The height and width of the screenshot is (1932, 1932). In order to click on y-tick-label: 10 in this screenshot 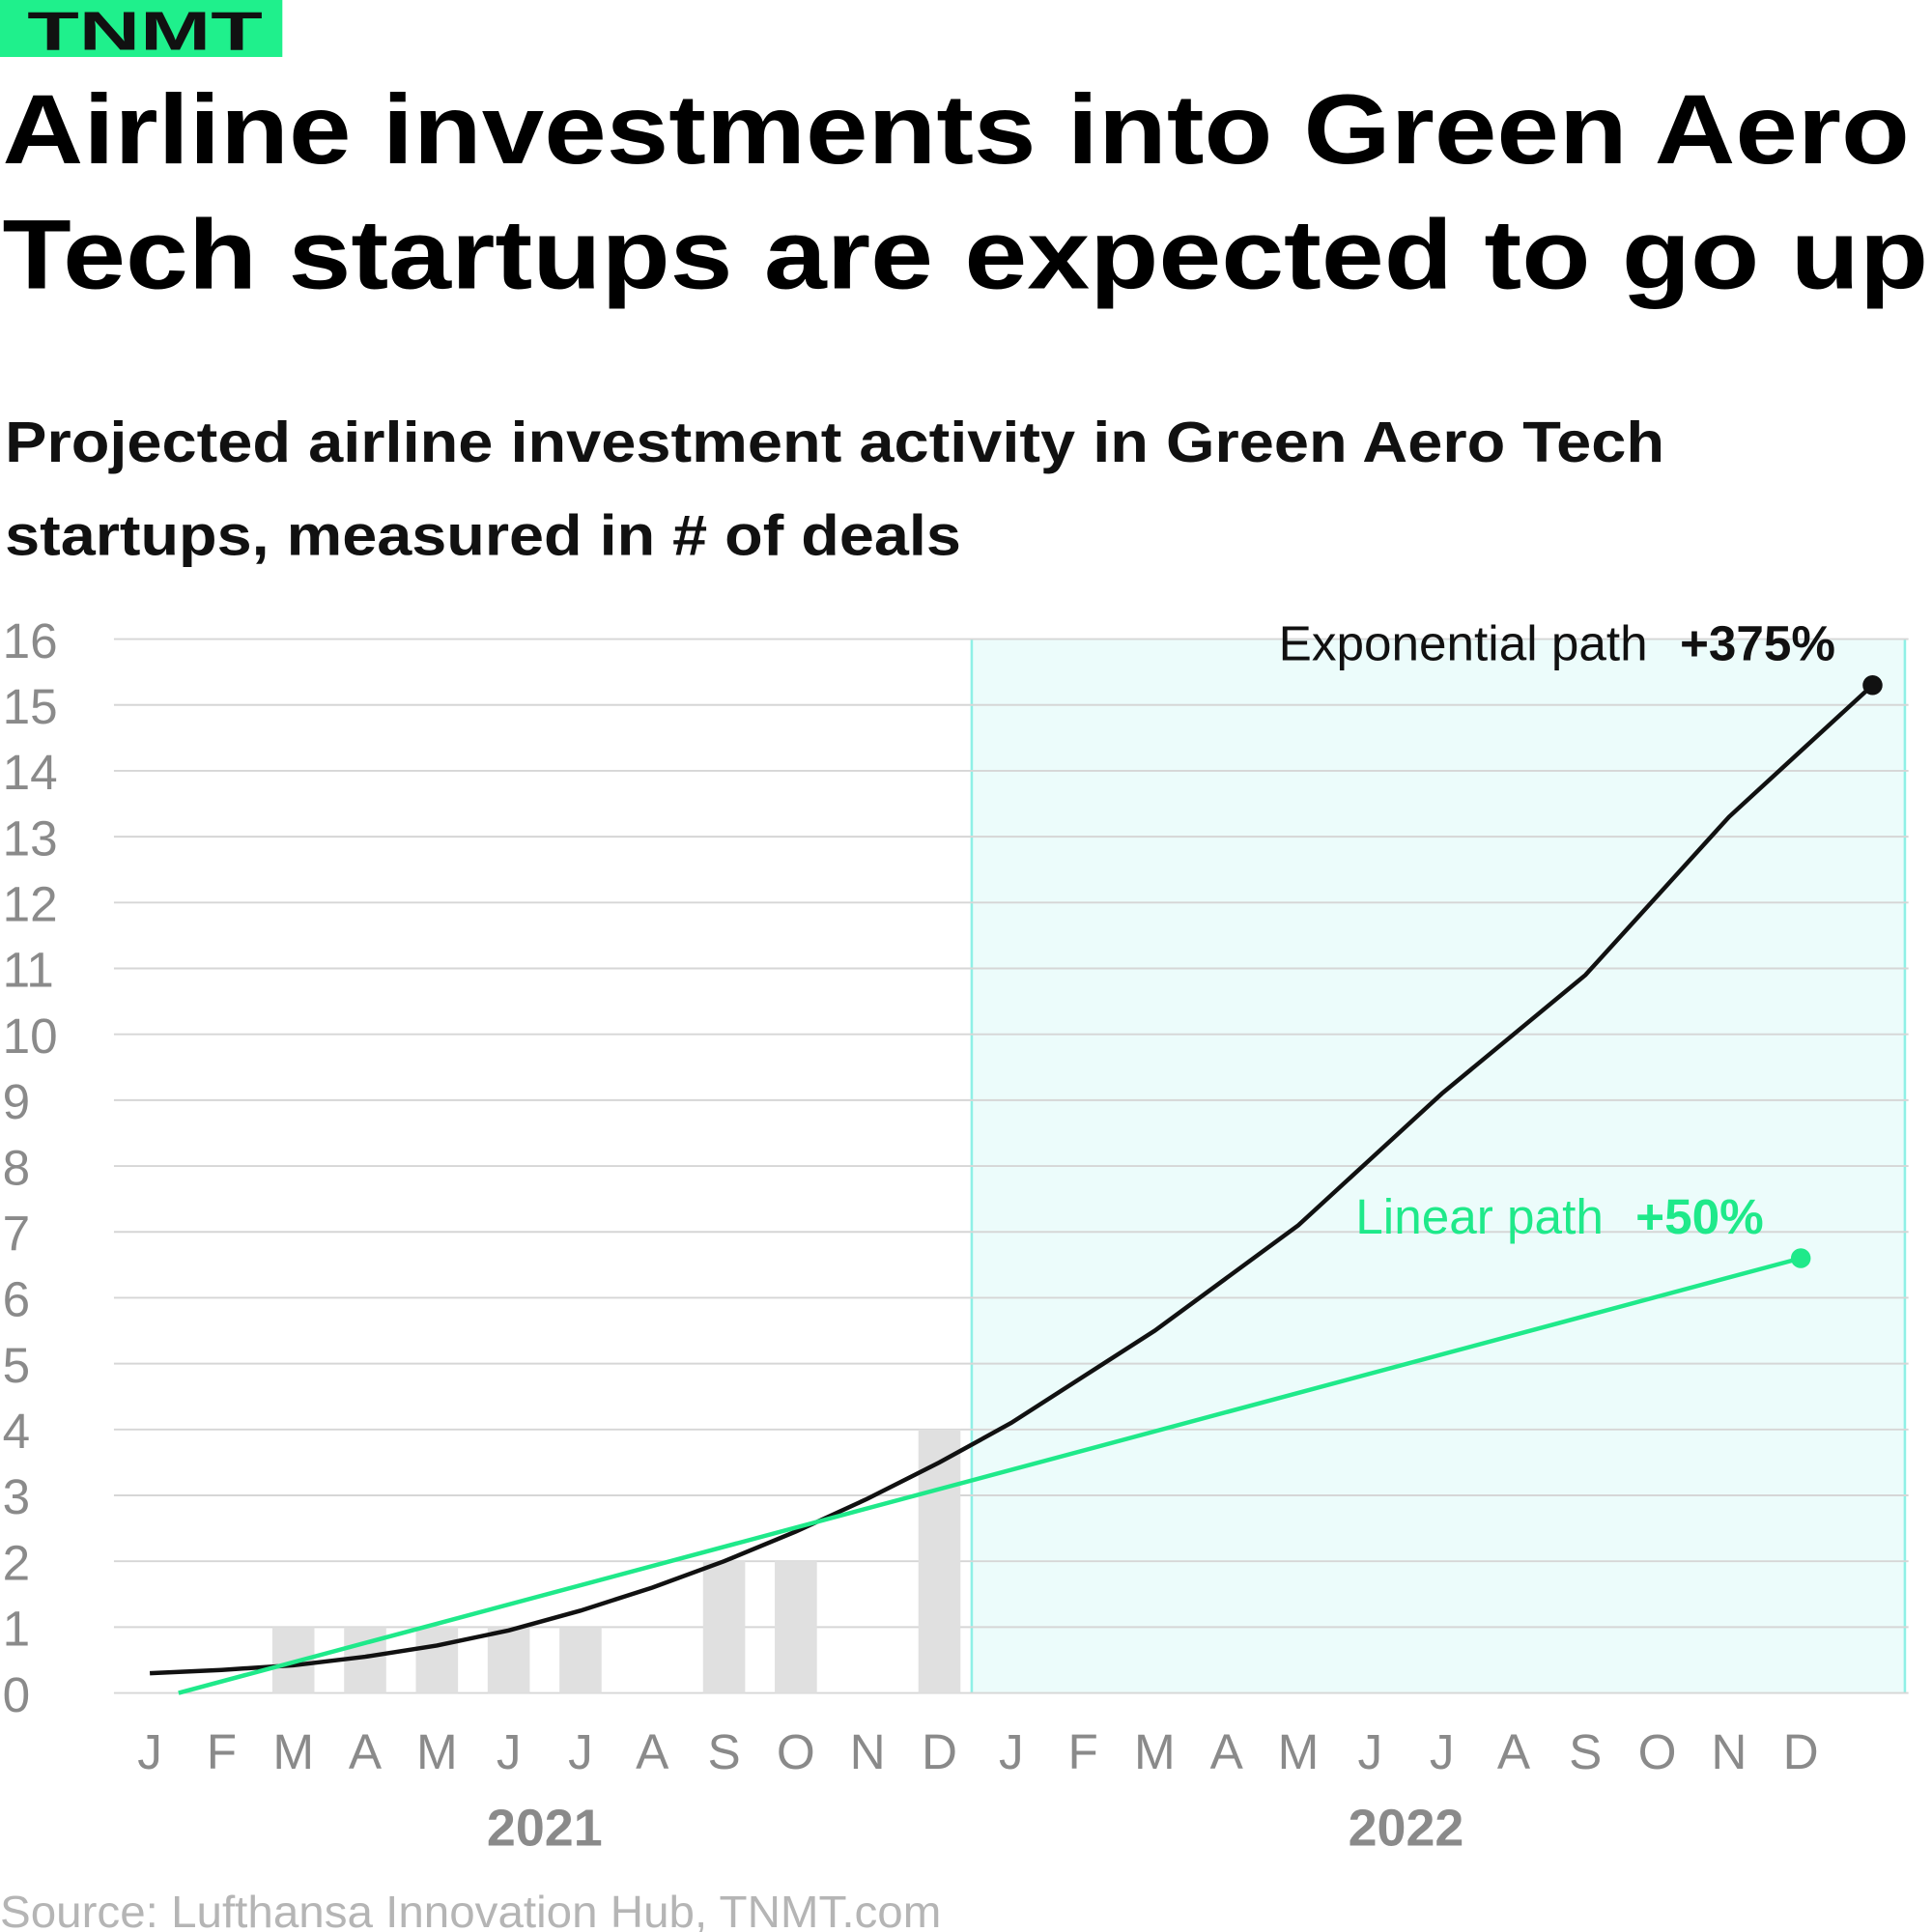, I will do `click(30, 1036)`.